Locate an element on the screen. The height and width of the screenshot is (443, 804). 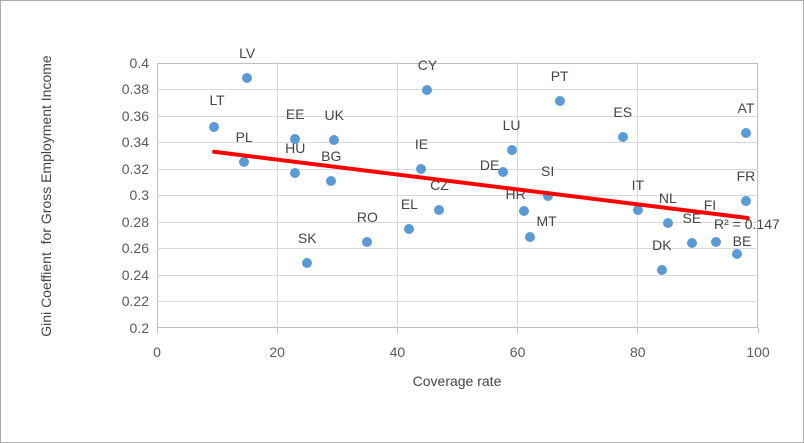
y-tick-label-0.4: 0.4 is located at coordinates (139, 62).